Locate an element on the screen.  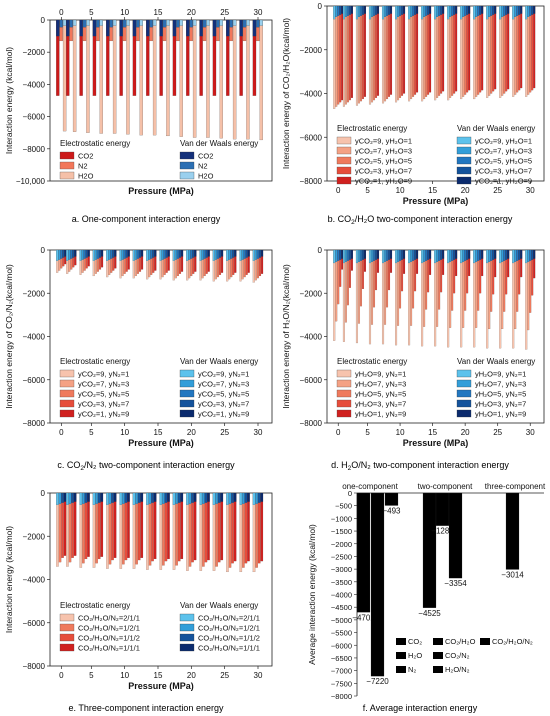
y-tick-label: −3500 is located at coordinates (341, 582).